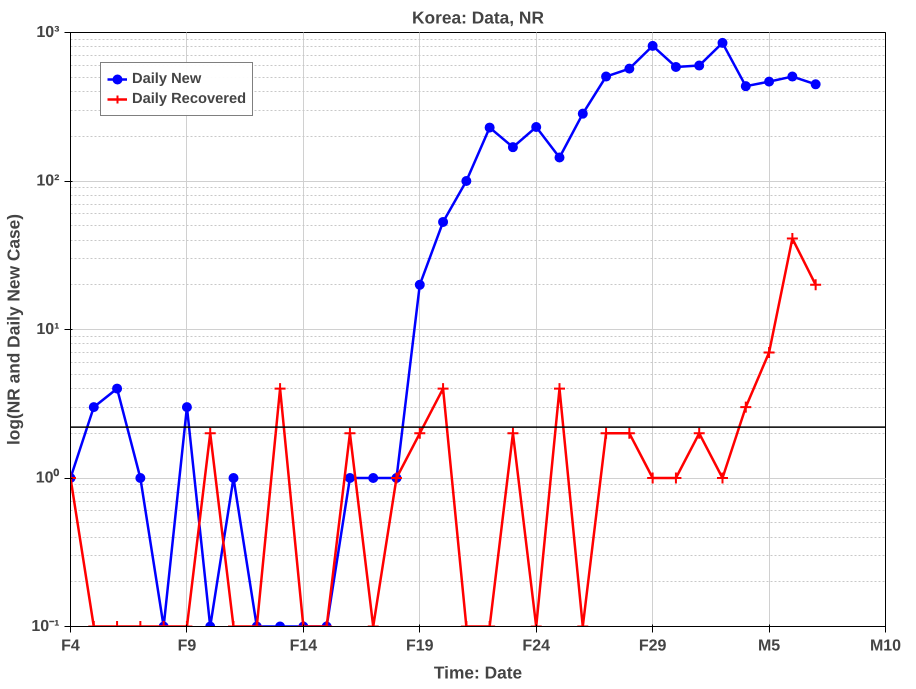  I want to click on y-tick-label: 10¹, so click(48, 329).